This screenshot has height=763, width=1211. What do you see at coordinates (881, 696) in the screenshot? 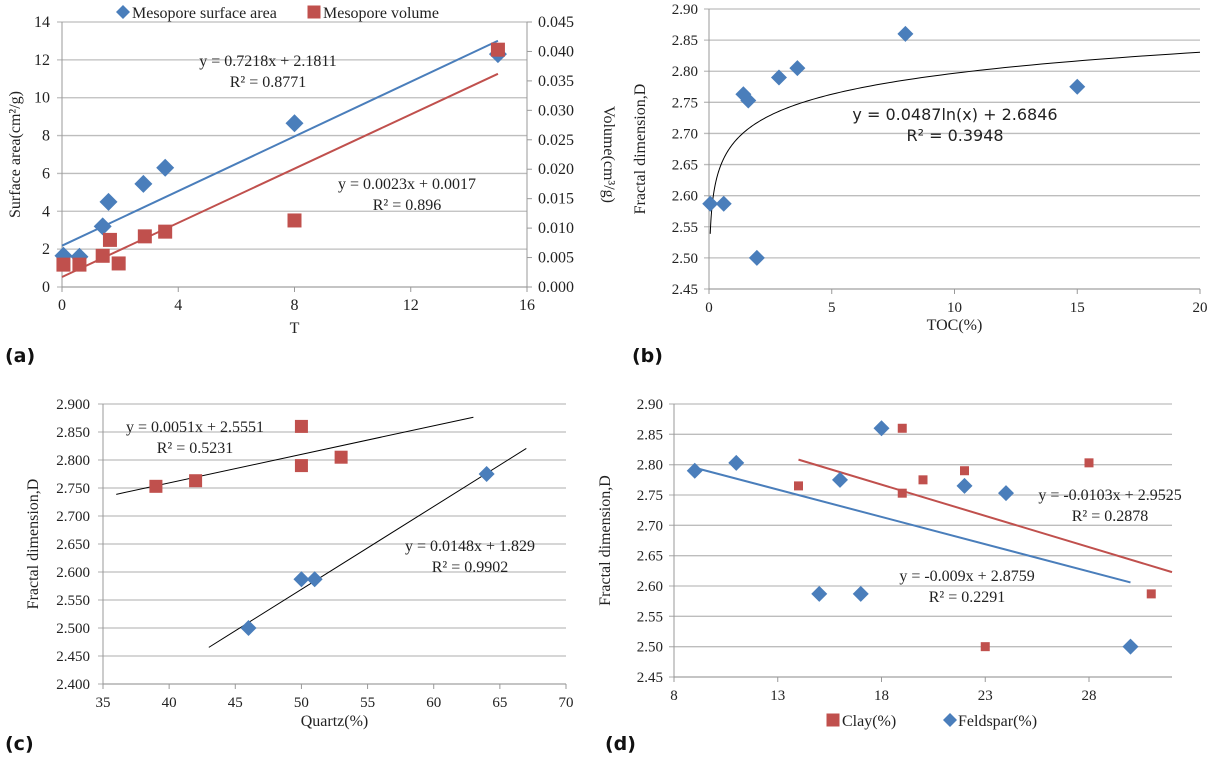
I see `x-tick-label: 18` at bounding box center [881, 696].